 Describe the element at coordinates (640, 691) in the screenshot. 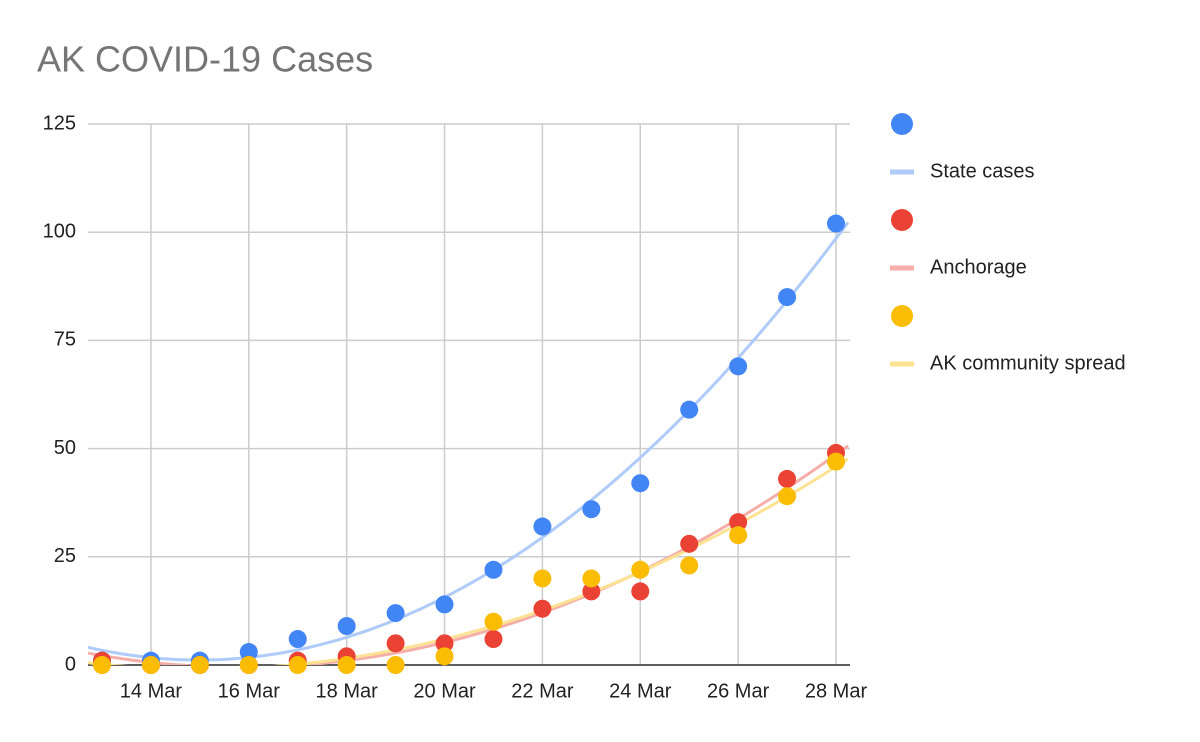

I see `x-tick-label: 24 Mar` at that location.